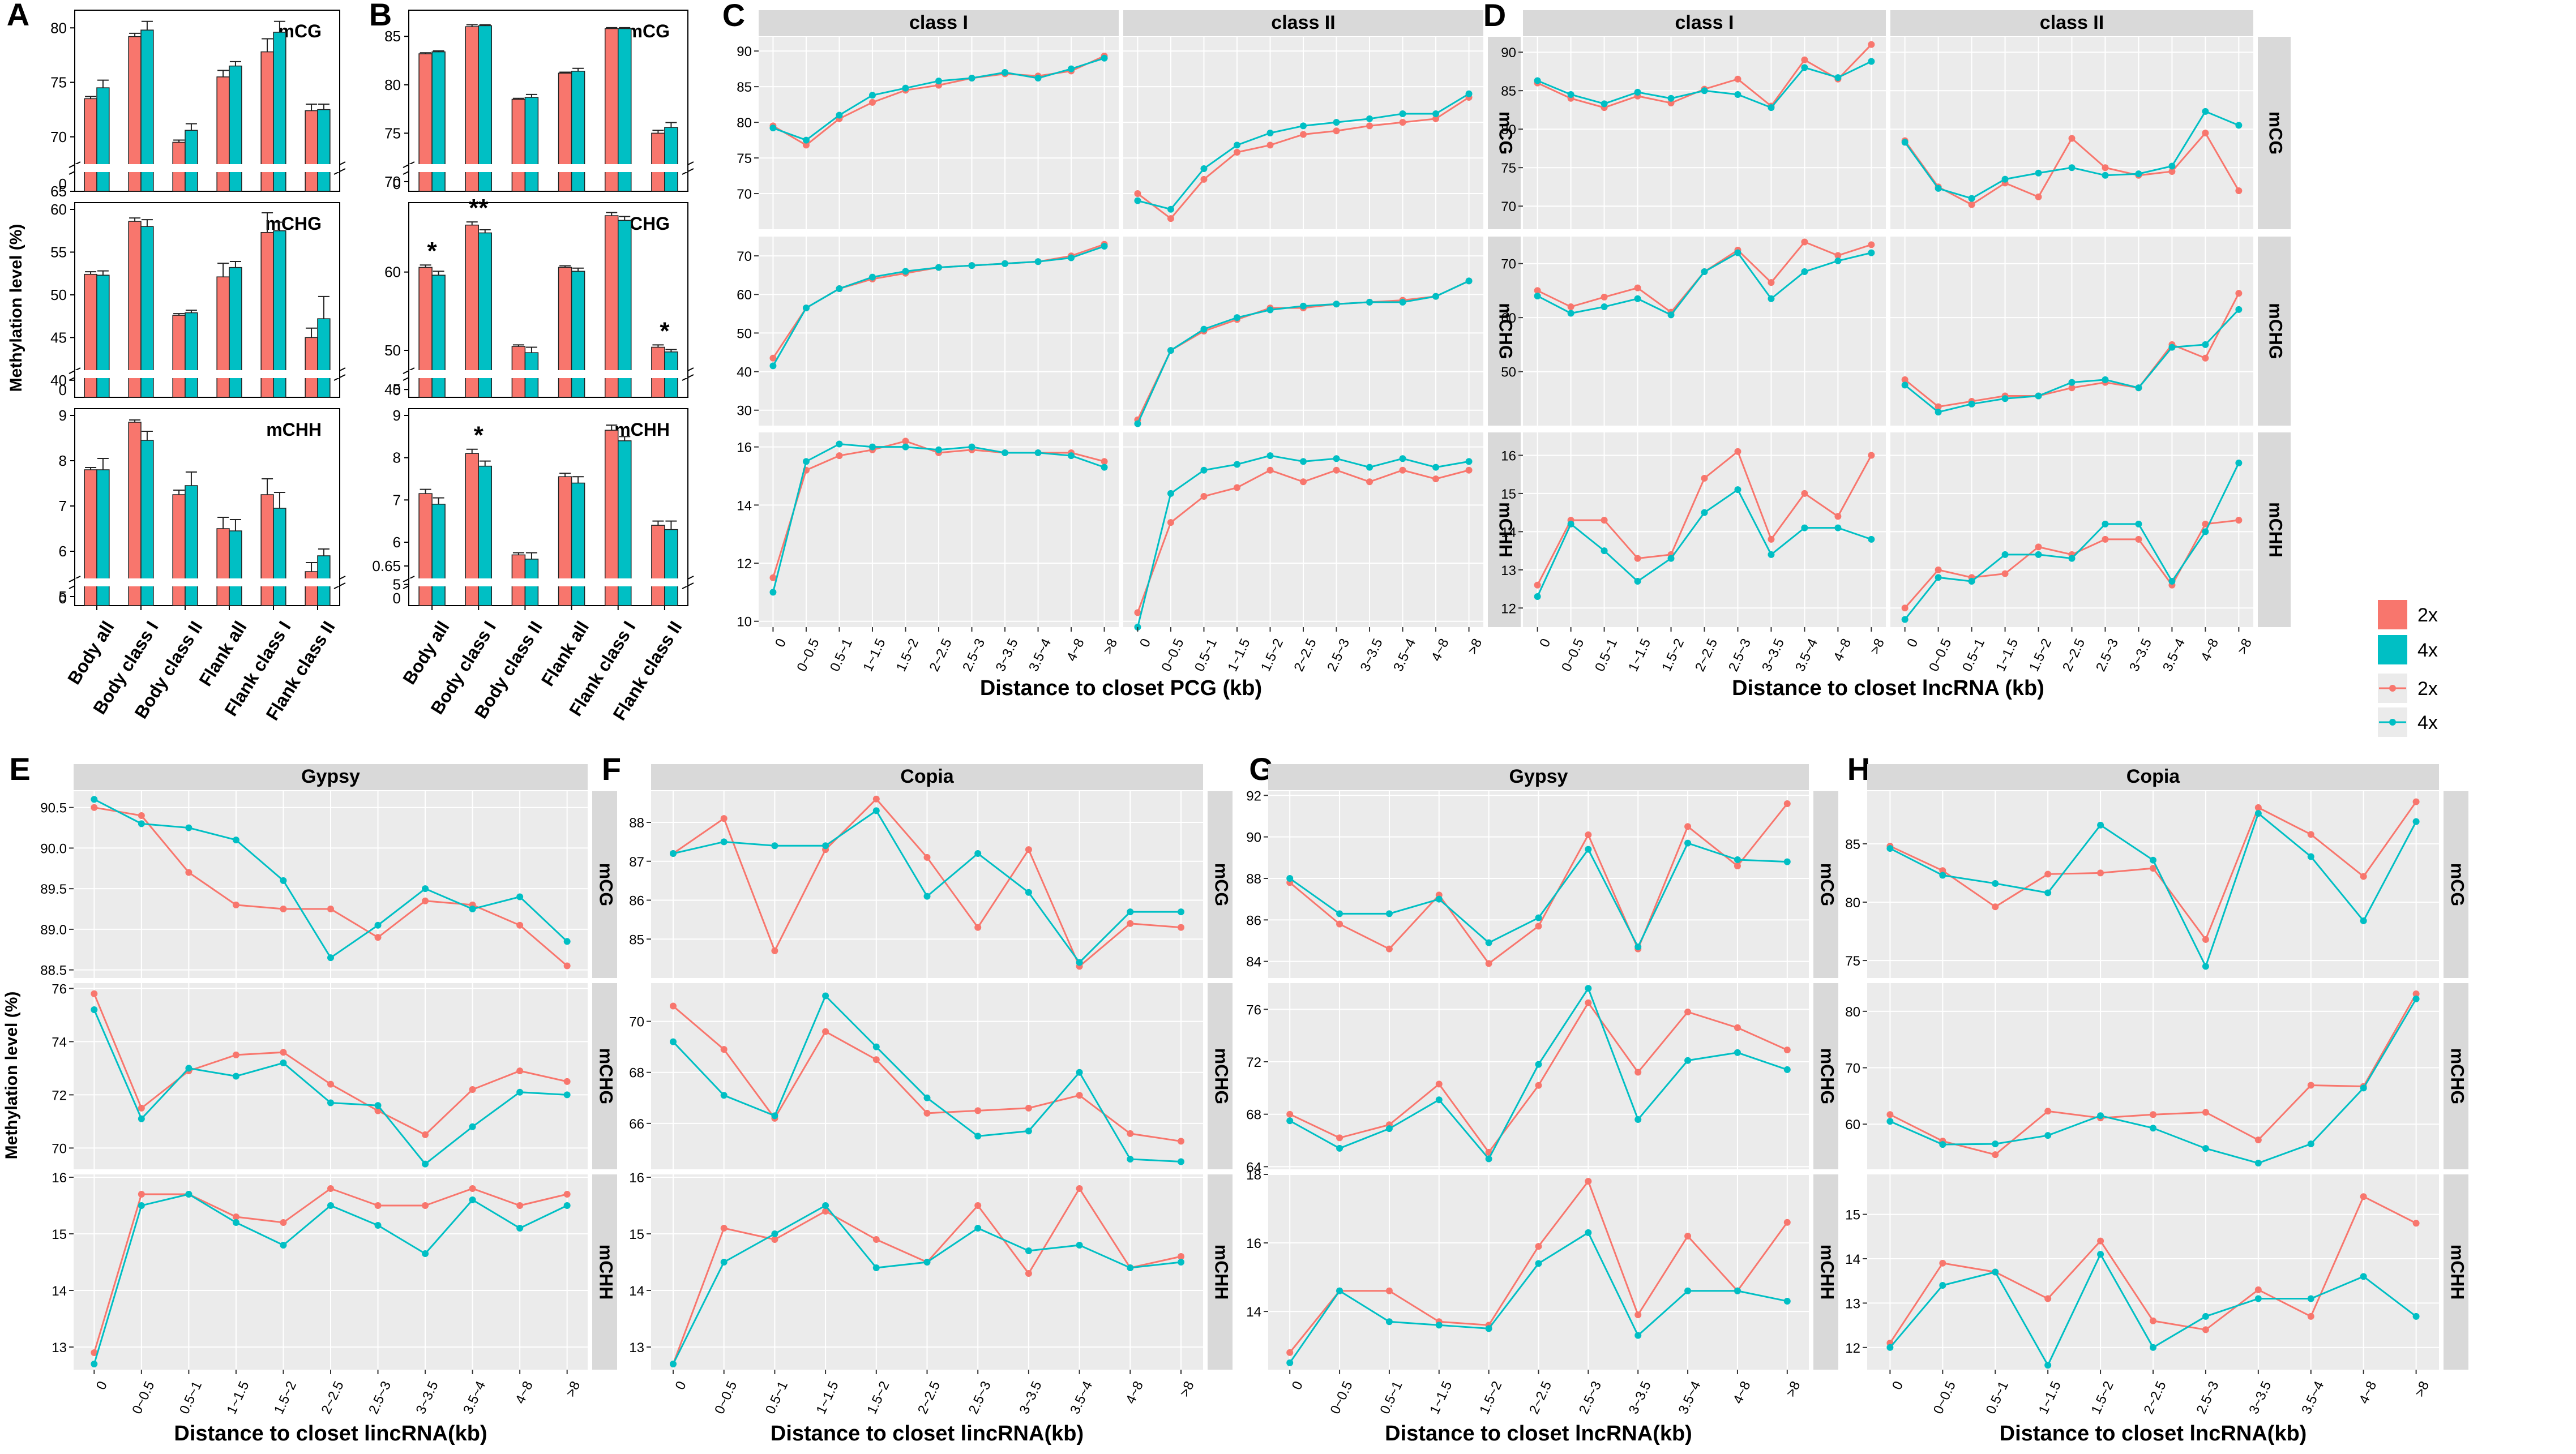 This screenshot has height=1454, width=2576. I want to click on y-tick-label: 89.0, so click(53, 930).